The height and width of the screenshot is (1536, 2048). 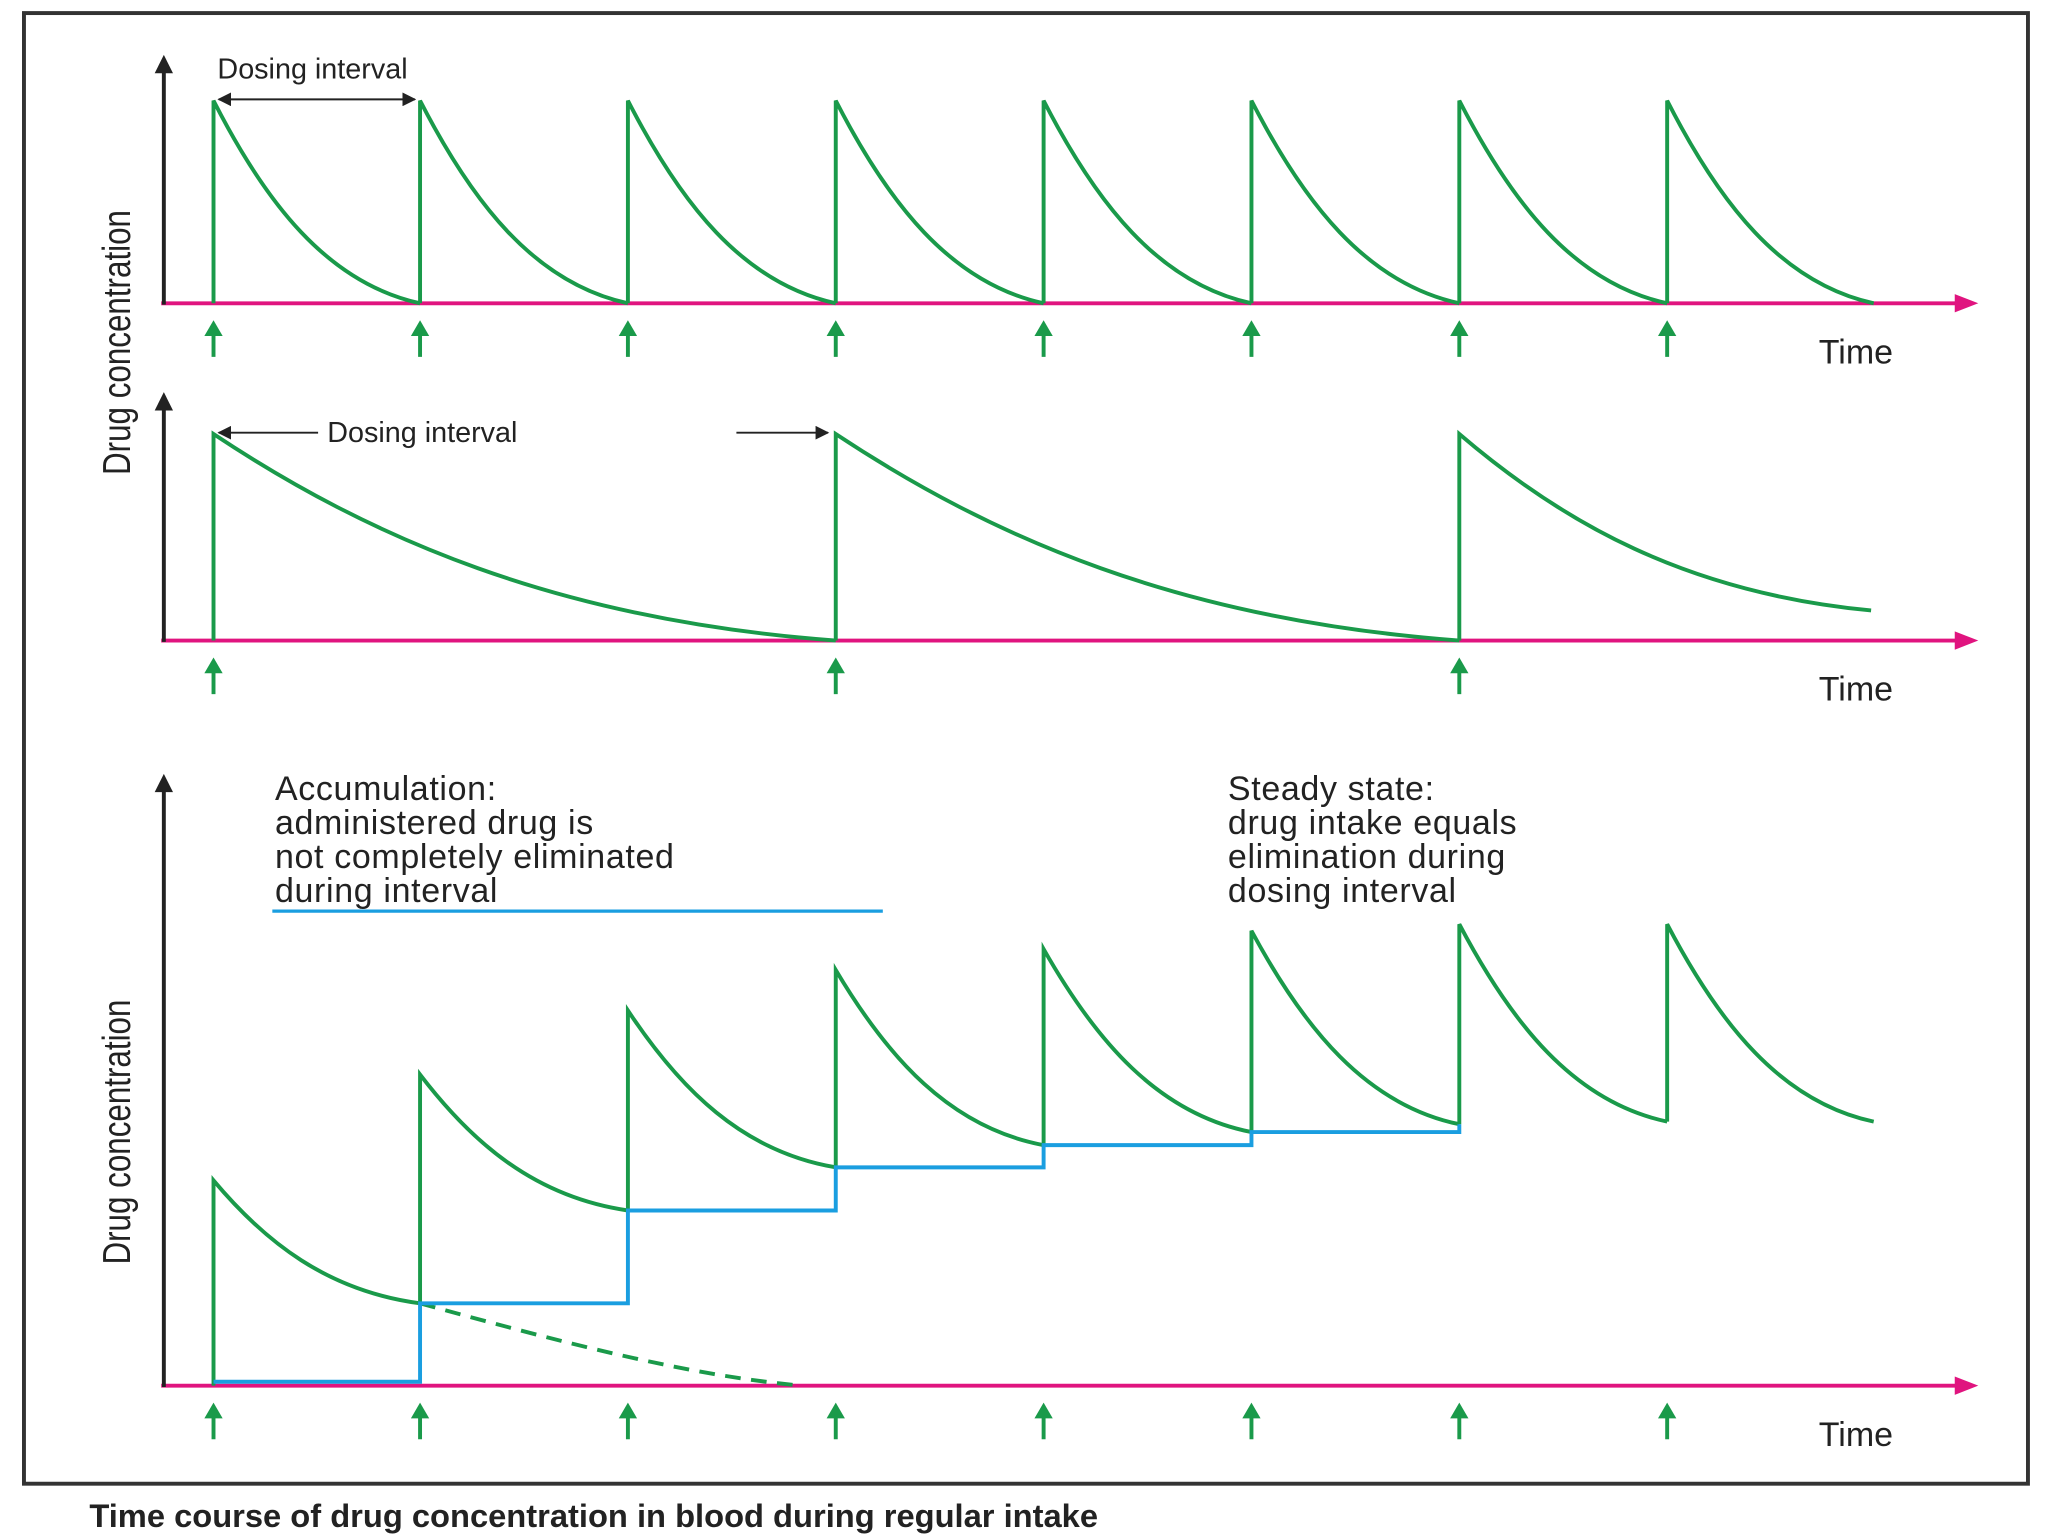 I want to click on accumulation-staircase, so click(x=837, y=1254).